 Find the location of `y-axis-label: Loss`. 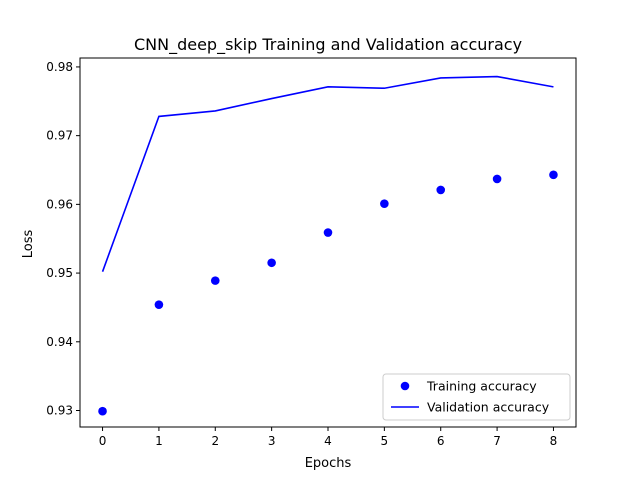

y-axis-label: Loss is located at coordinates (28, 244).